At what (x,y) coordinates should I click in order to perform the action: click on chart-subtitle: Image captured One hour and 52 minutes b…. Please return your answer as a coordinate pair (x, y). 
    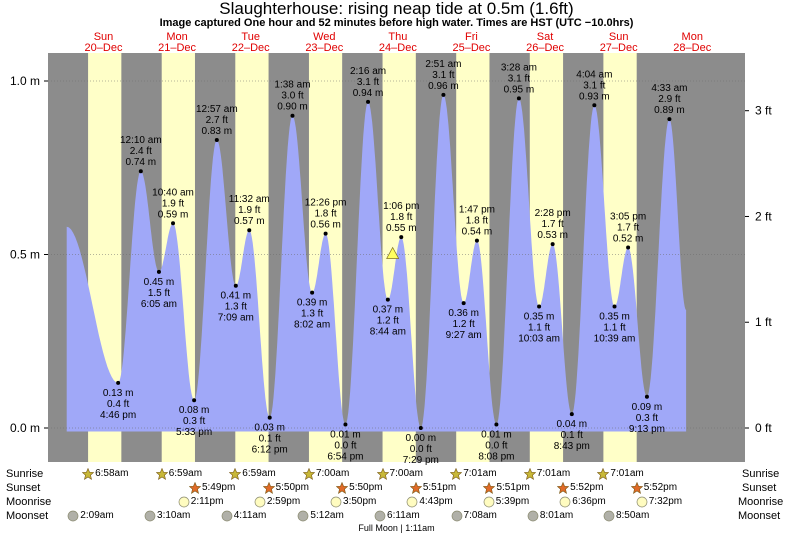
    Looking at the image, I should click on (396, 23).